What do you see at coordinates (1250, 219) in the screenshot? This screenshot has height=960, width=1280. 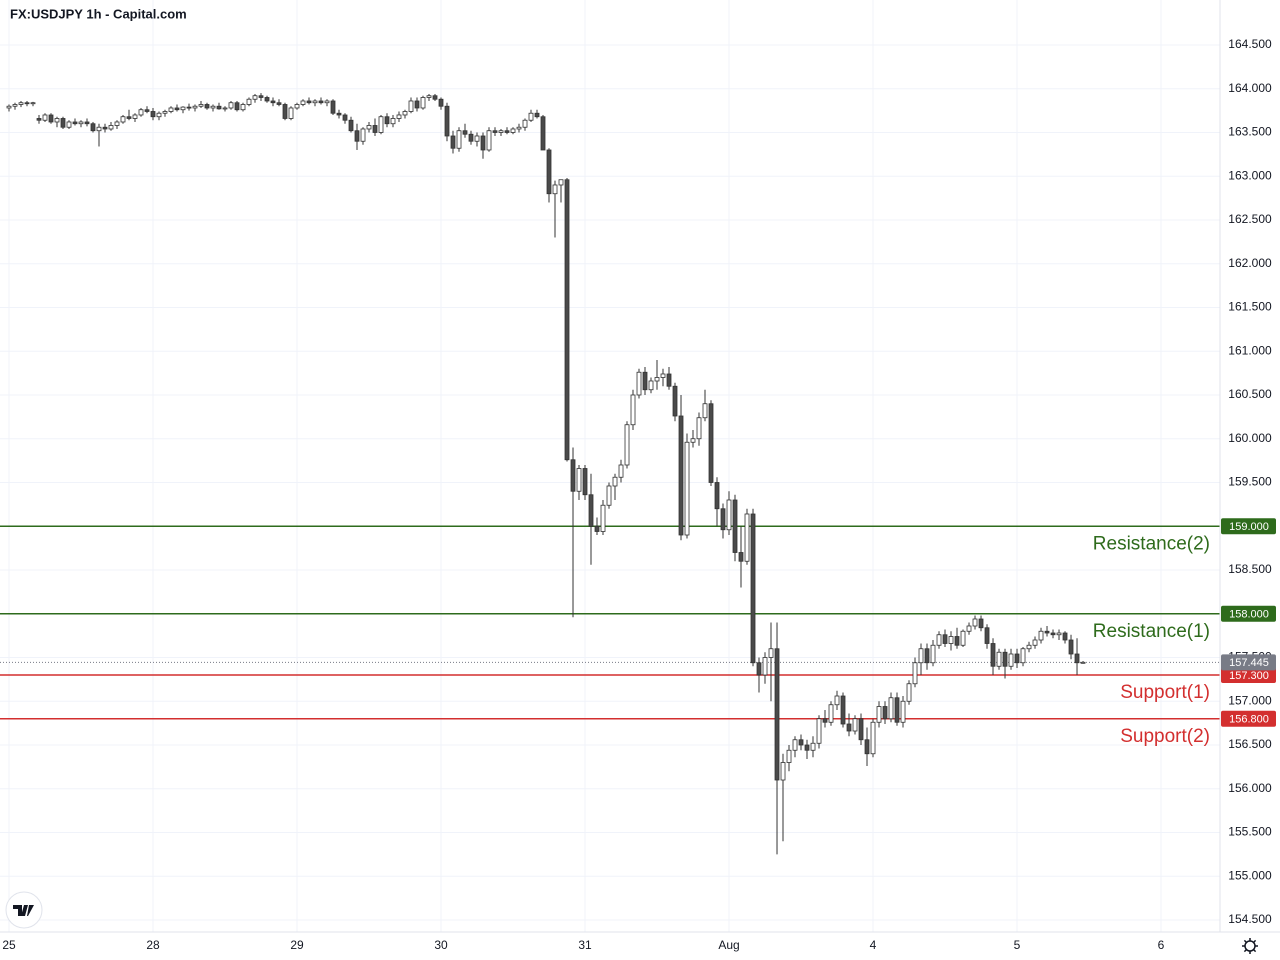 I see `y-tick-label: 162.500` at bounding box center [1250, 219].